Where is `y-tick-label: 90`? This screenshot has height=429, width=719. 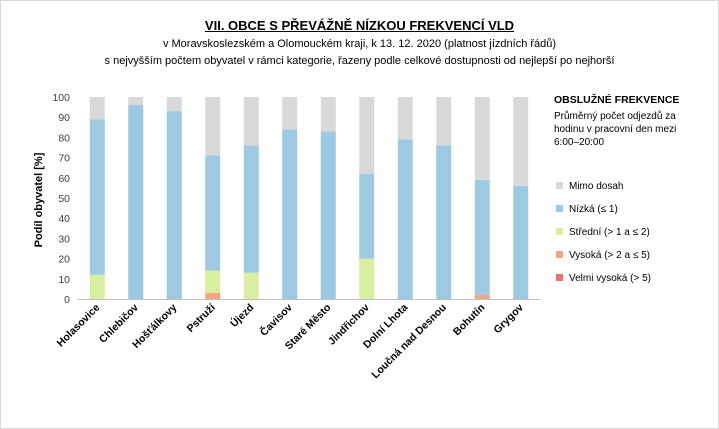 y-tick-label: 90 is located at coordinates (64, 118).